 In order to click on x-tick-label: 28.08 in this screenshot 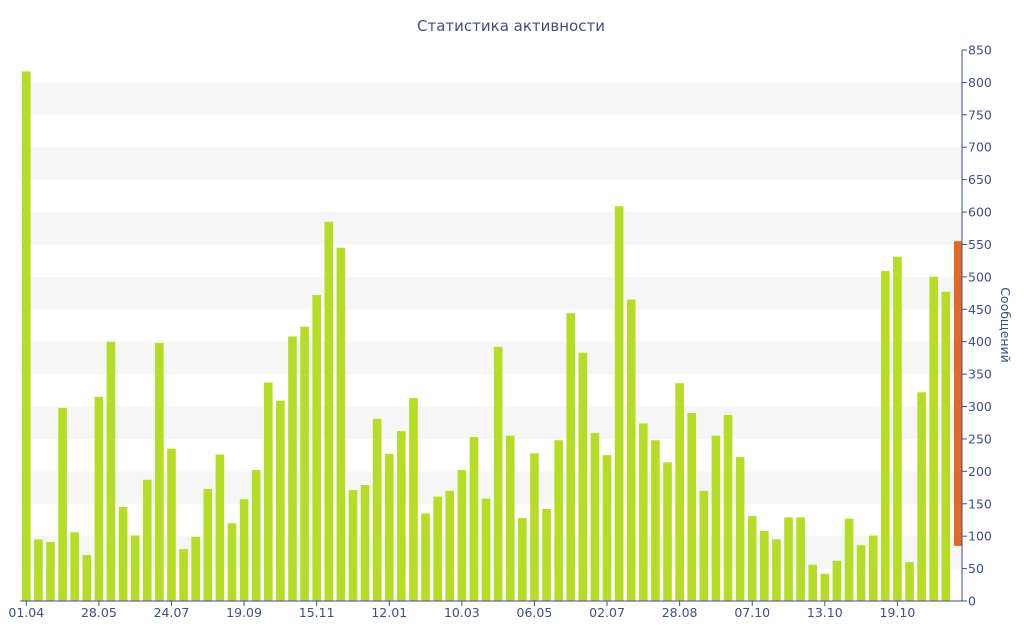, I will do `click(680, 612)`.